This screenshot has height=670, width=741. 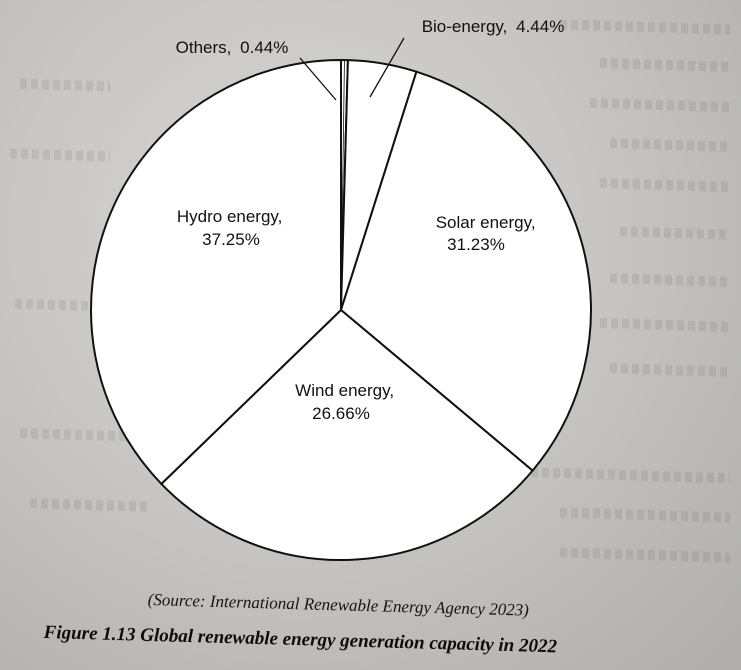 What do you see at coordinates (465, 26) in the screenshot?
I see `label-bio-energy-name: Bio-energy,` at bounding box center [465, 26].